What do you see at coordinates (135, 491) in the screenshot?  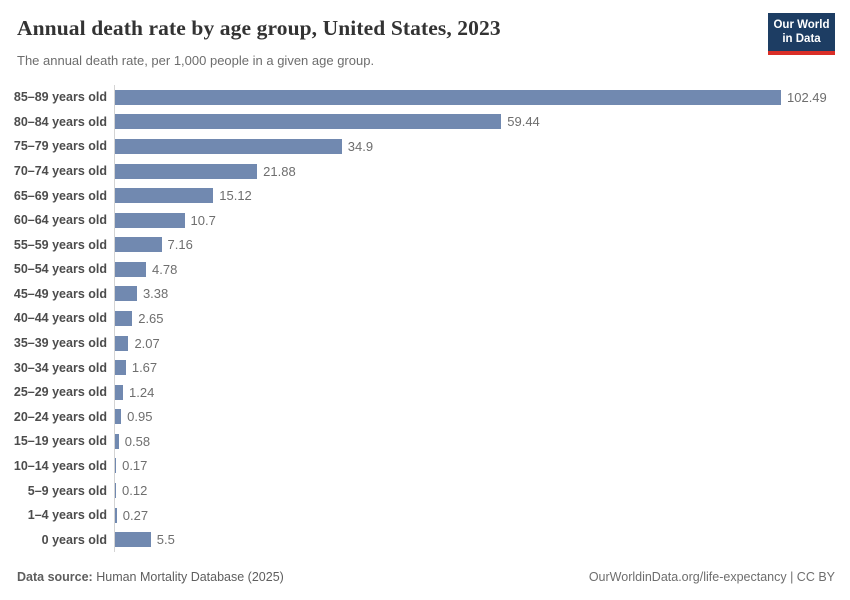 I see `bar-value-label: 0.12` at bounding box center [135, 491].